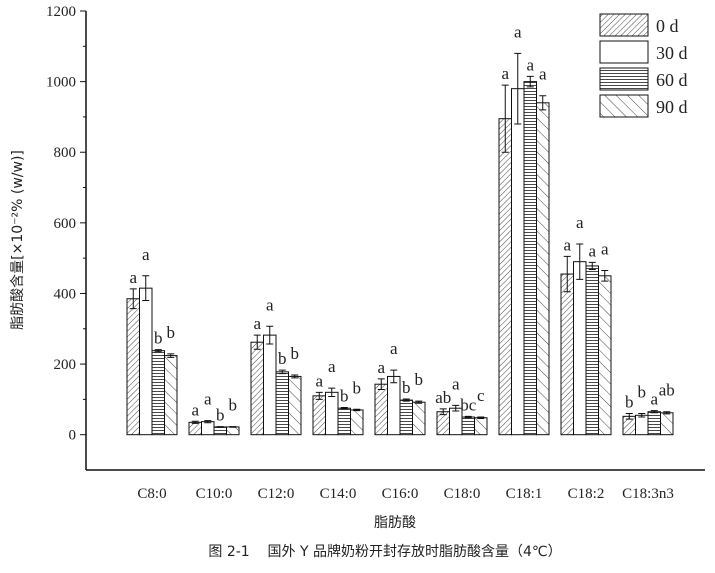 The width and height of the screenshot is (715, 573). What do you see at coordinates (462, 494) in the screenshot?
I see `x-tick-label: C18:0` at bounding box center [462, 494].